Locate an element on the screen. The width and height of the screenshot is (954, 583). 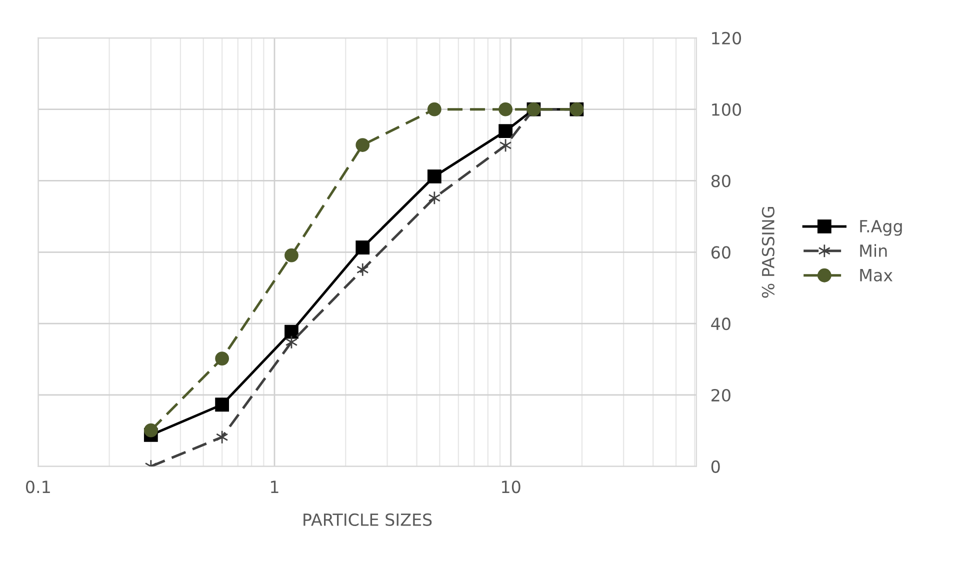
legend-label: Max is located at coordinates (876, 275).